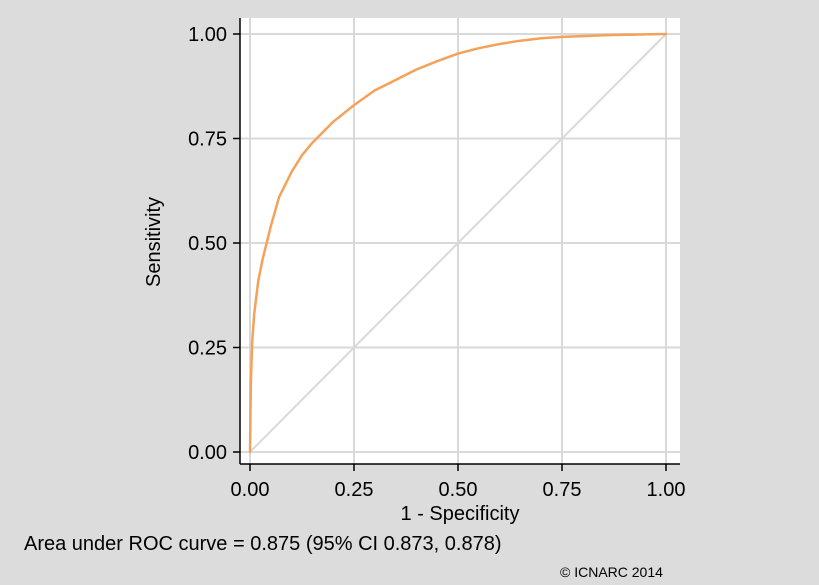 The image size is (819, 585). I want to click on x-tick-label: 0.75, so click(562, 490).